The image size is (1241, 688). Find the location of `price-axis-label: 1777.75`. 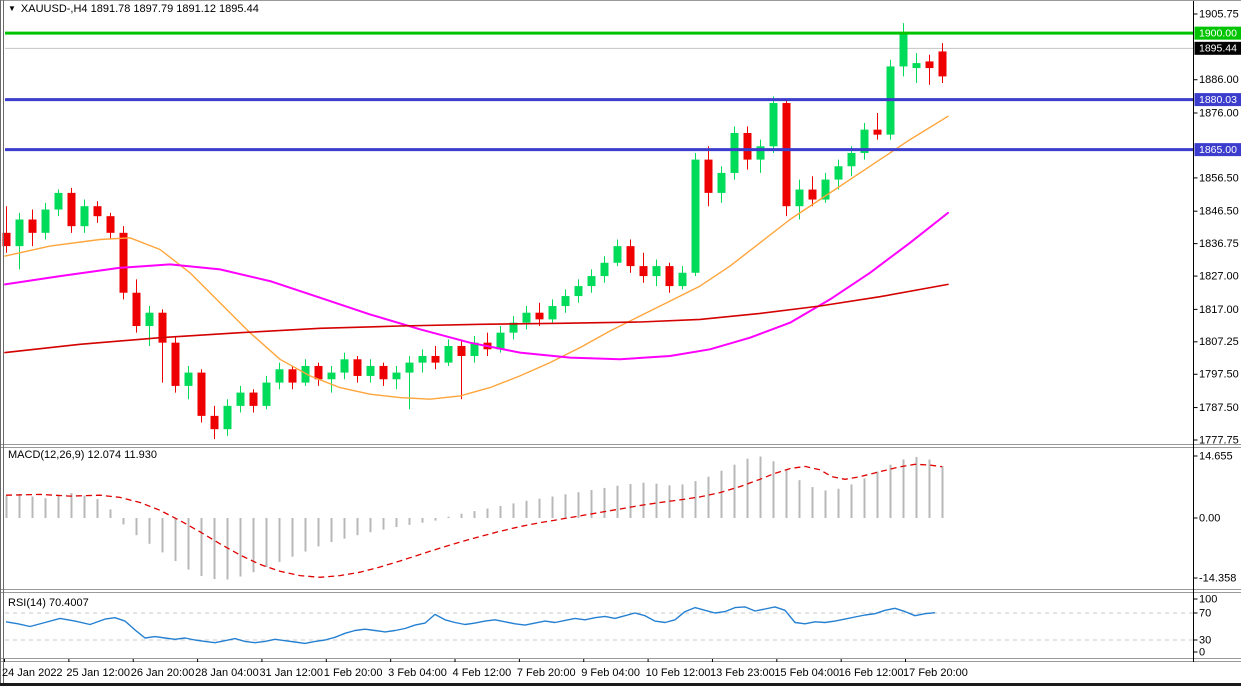

price-axis-label: 1777.75 is located at coordinates (1219, 440).